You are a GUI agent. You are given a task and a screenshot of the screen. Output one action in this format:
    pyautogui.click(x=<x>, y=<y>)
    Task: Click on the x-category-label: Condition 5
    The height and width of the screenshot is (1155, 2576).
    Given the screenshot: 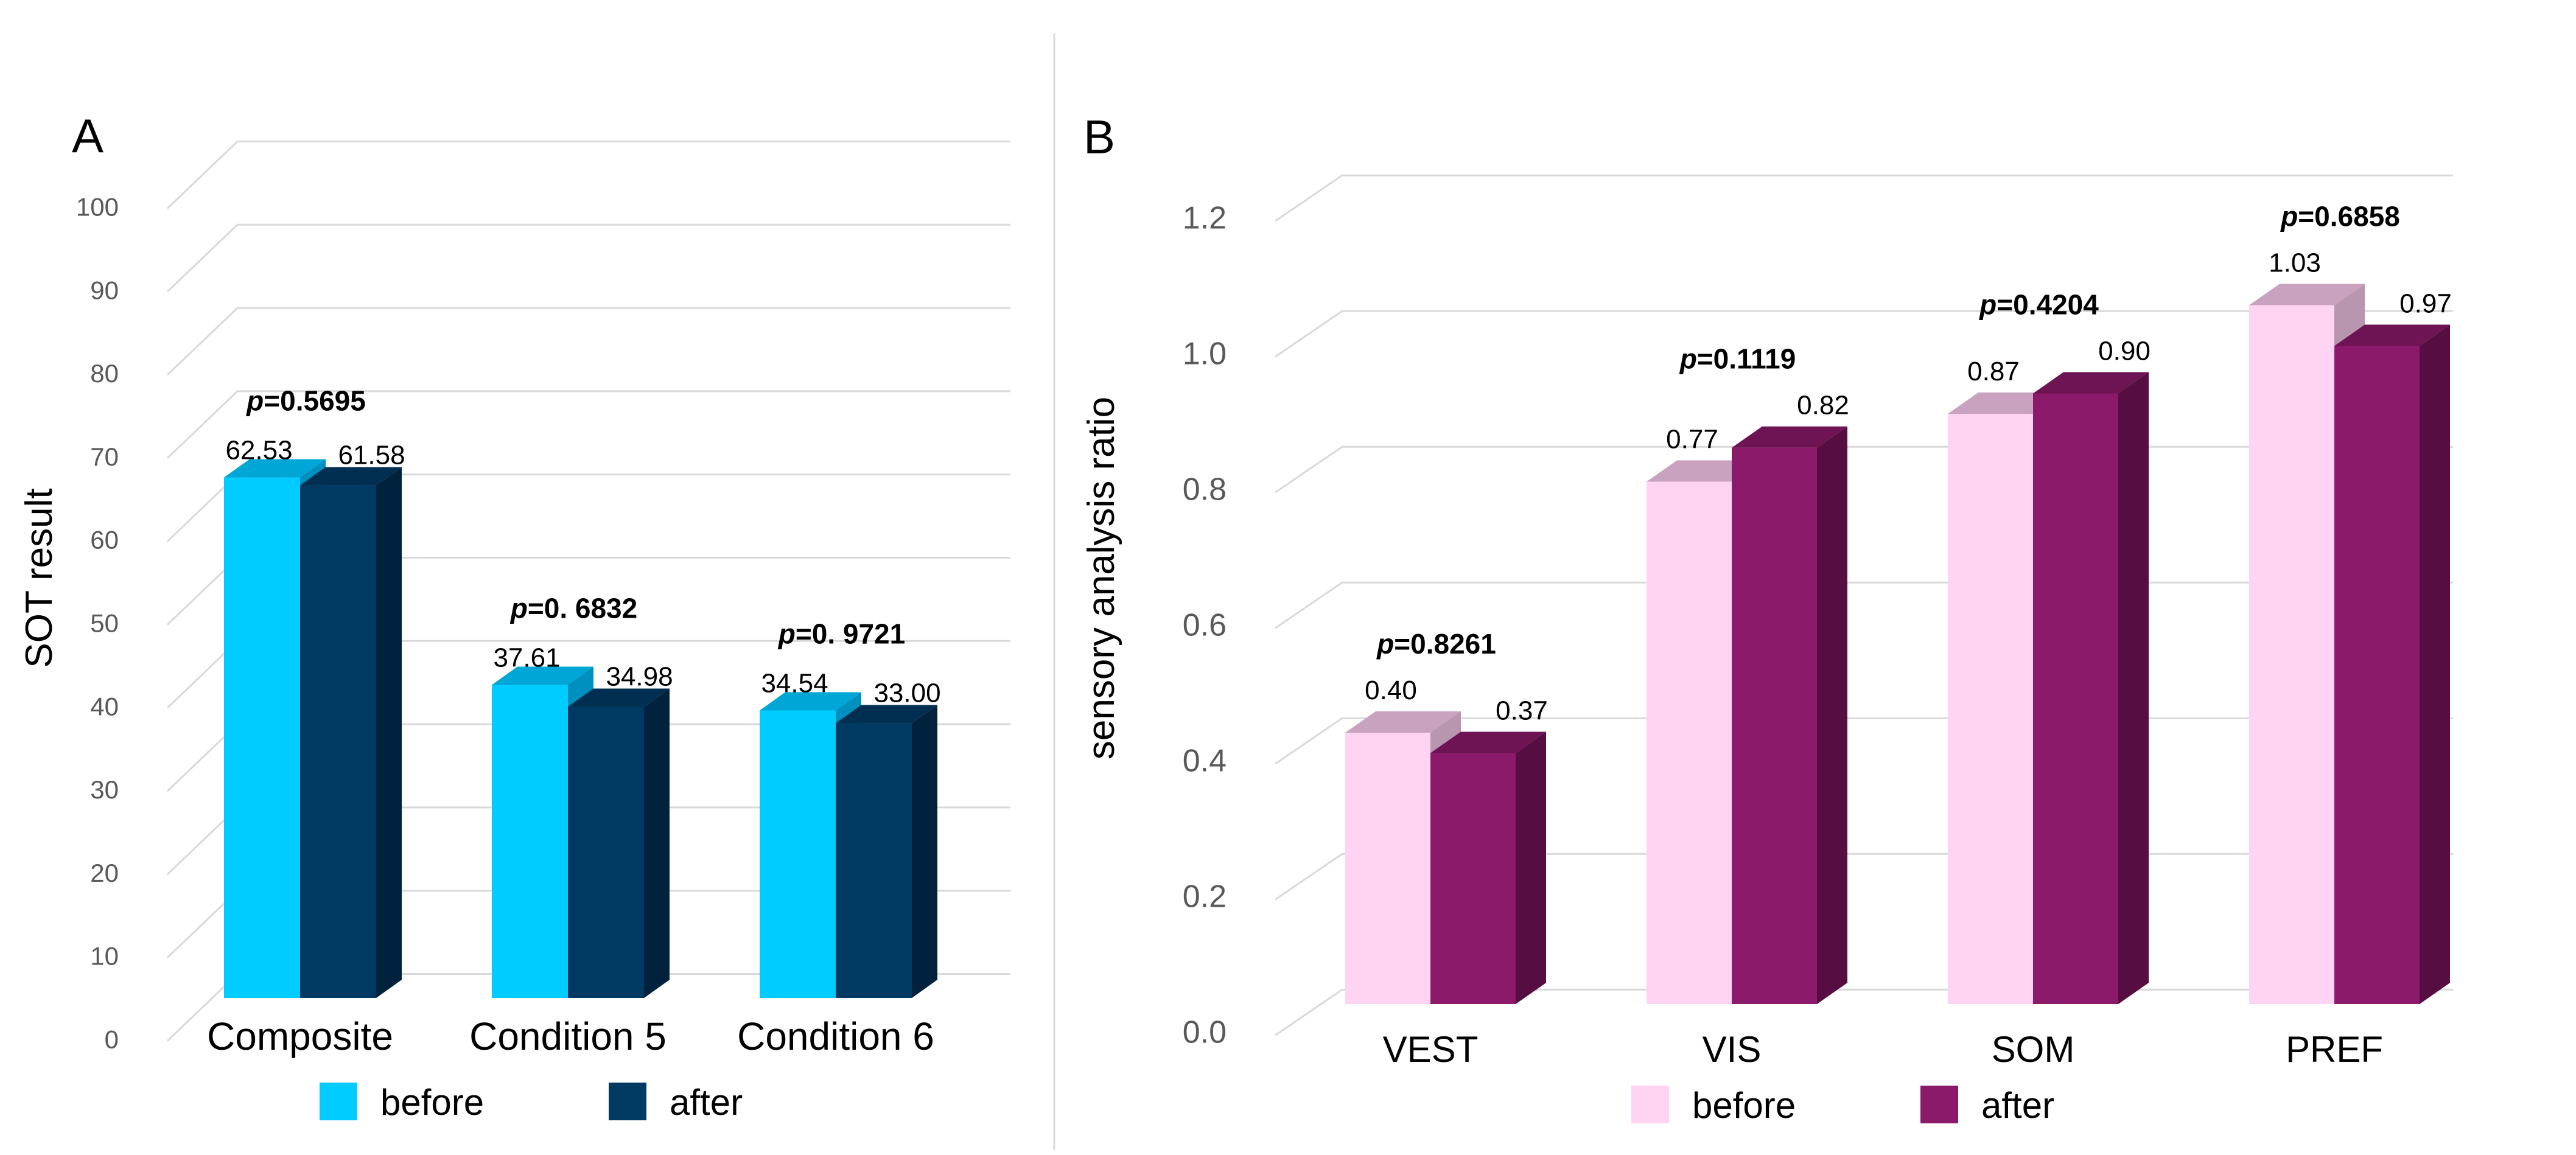 What is the action you would take?
    pyautogui.click(x=568, y=1036)
    